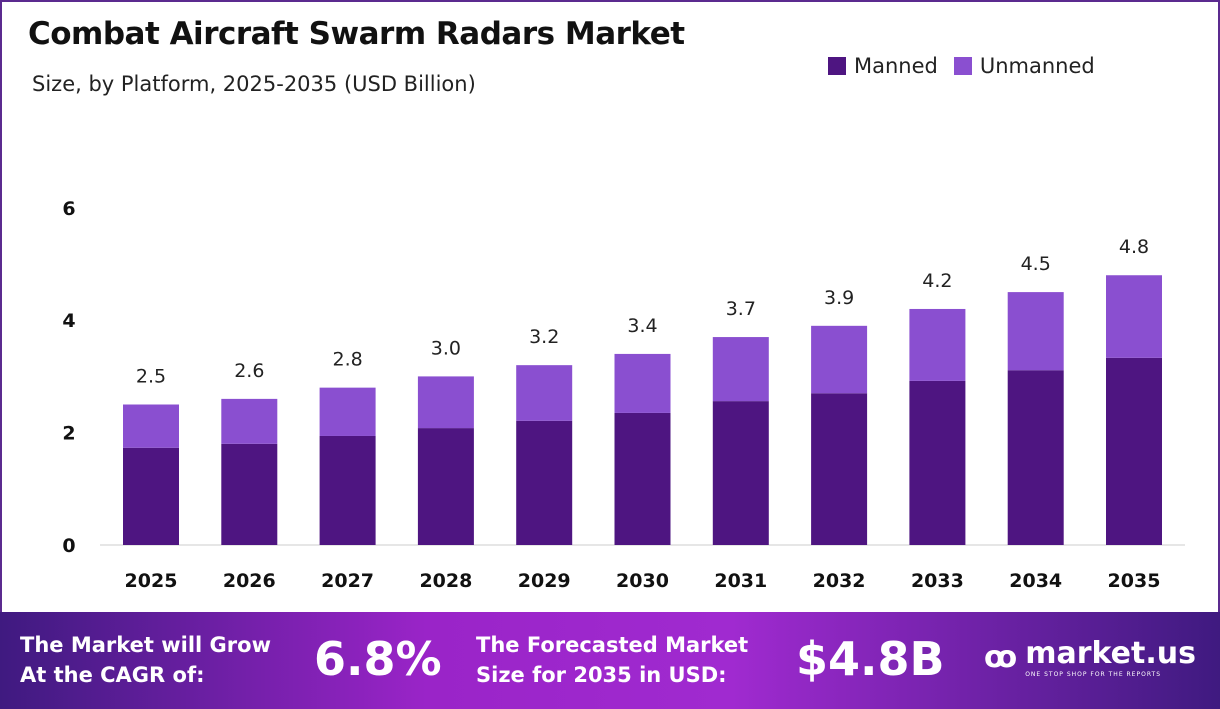  What do you see at coordinates (249, 371) in the screenshot?
I see `data-label: 2.6` at bounding box center [249, 371].